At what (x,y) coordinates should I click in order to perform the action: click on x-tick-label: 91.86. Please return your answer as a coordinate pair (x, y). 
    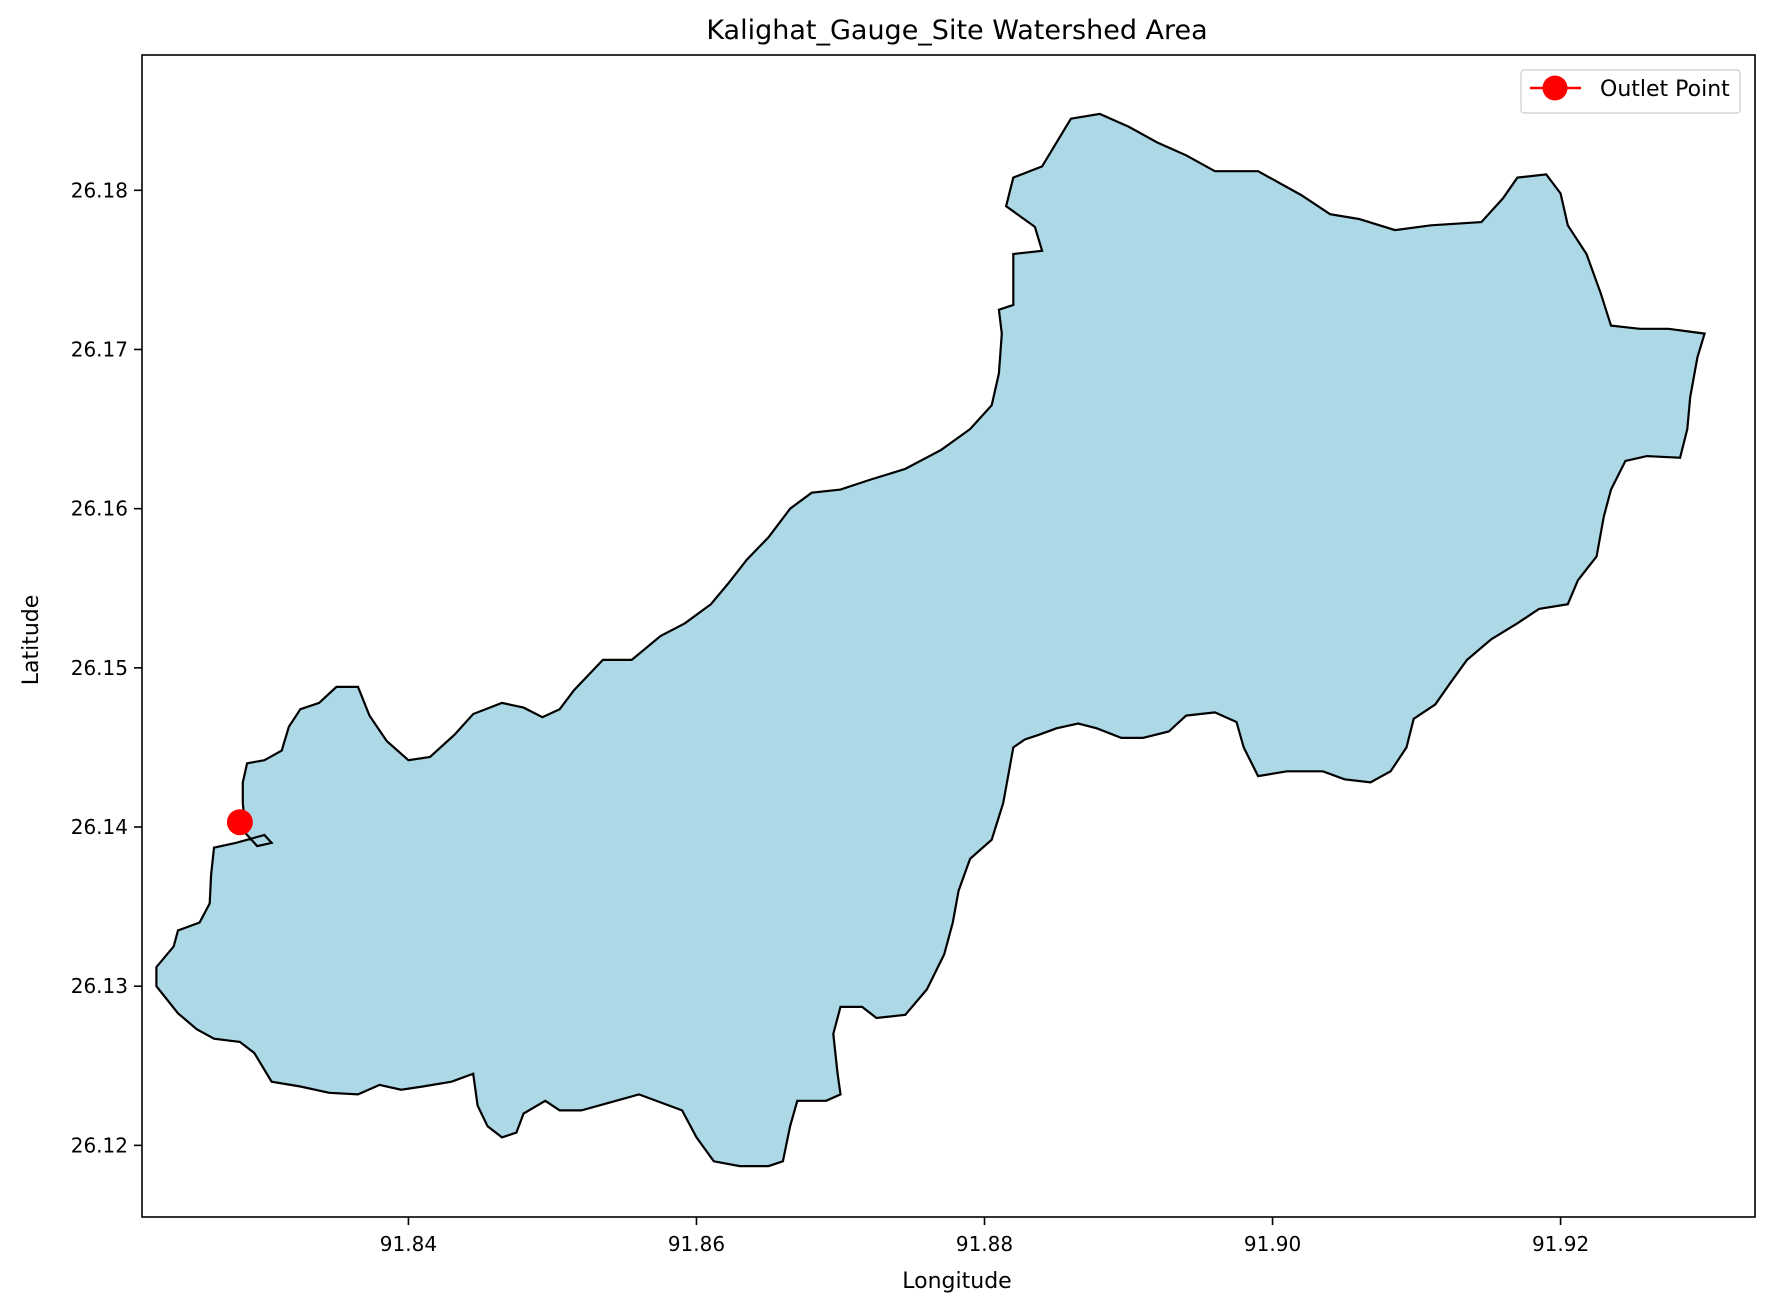
    Looking at the image, I should click on (696, 1244).